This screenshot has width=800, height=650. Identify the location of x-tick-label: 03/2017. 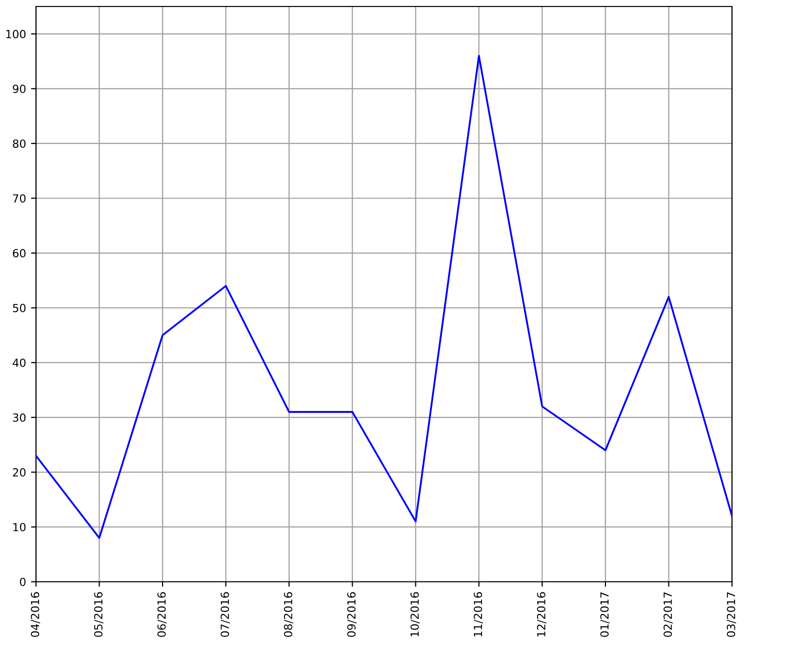
(731, 614).